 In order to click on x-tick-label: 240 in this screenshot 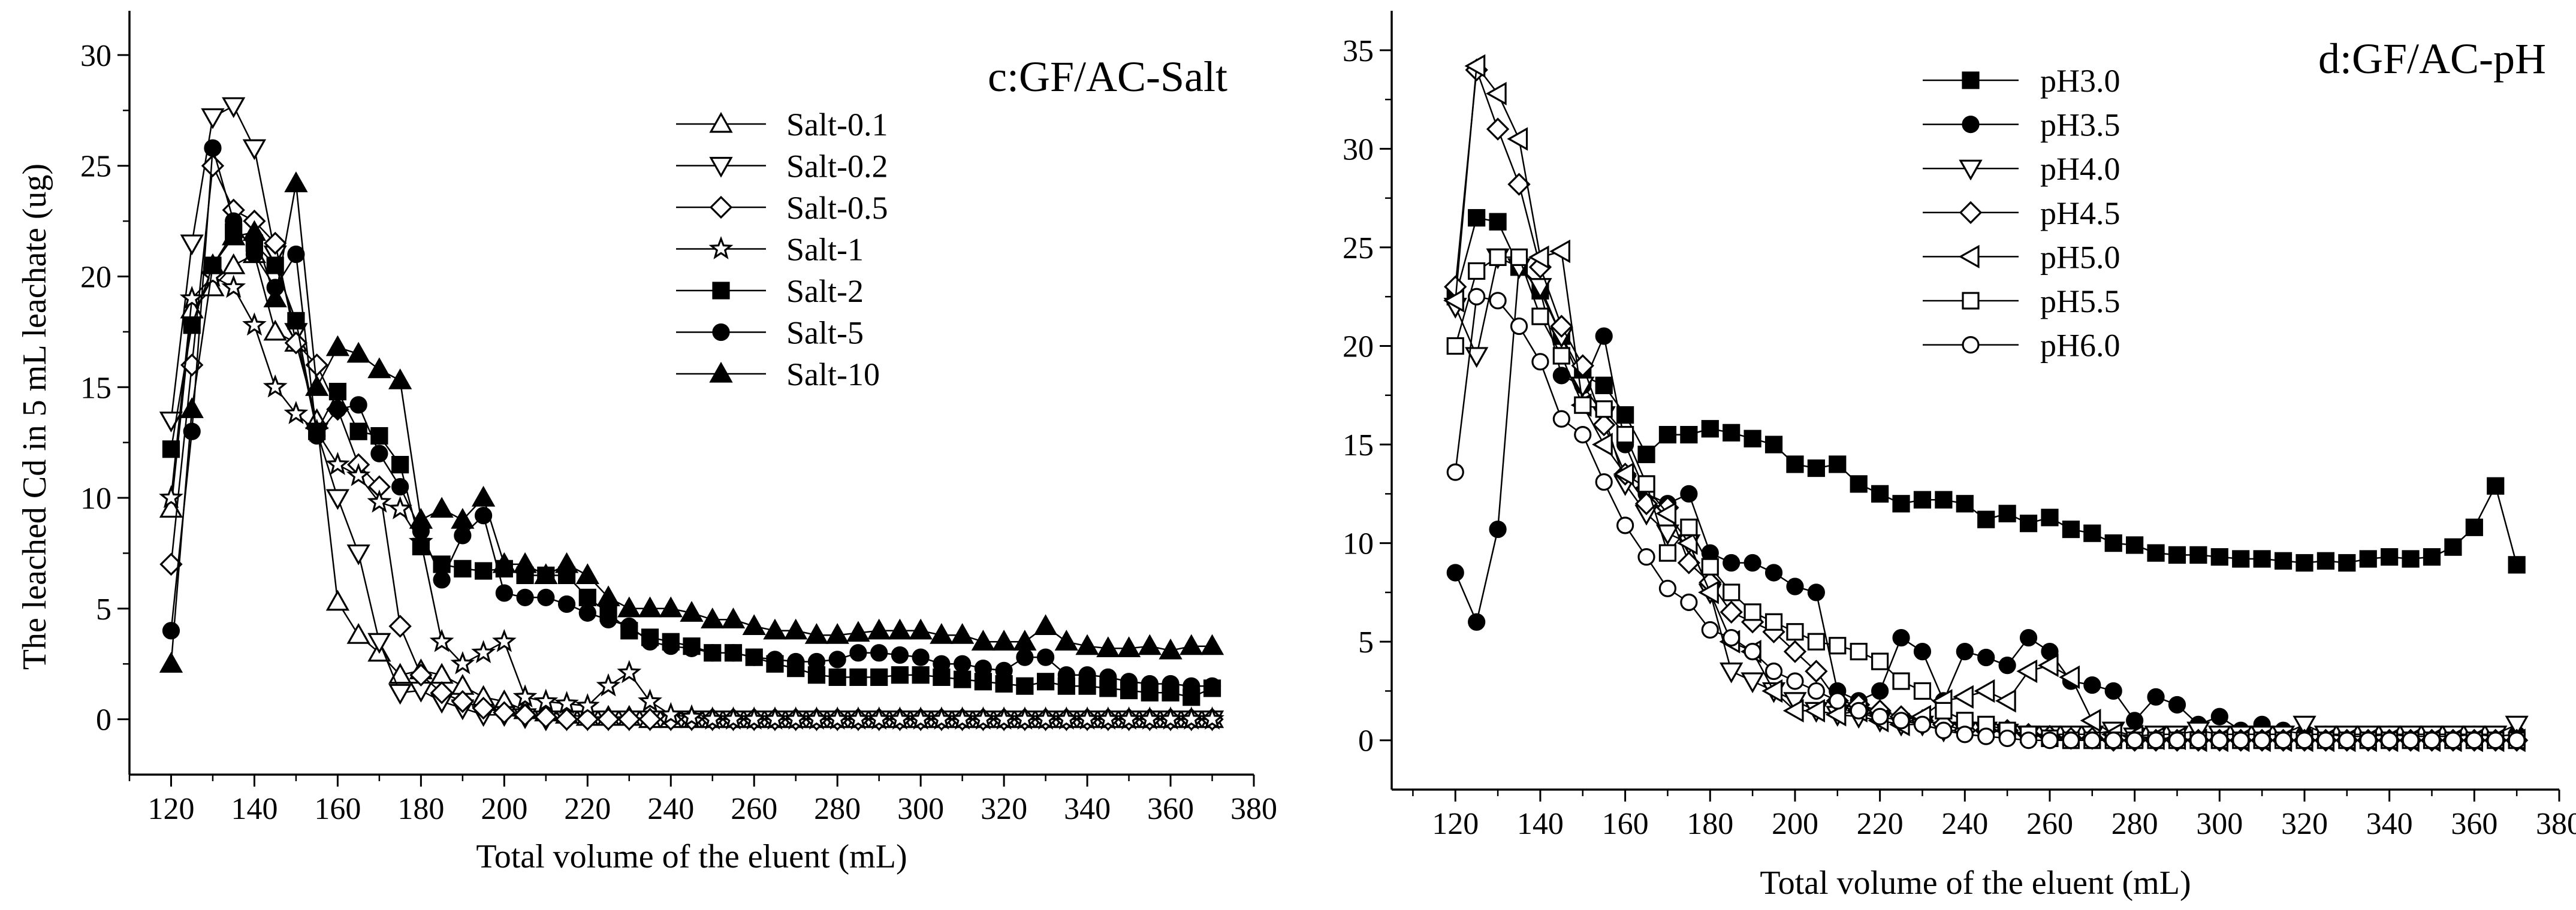, I will do `click(1965, 824)`.